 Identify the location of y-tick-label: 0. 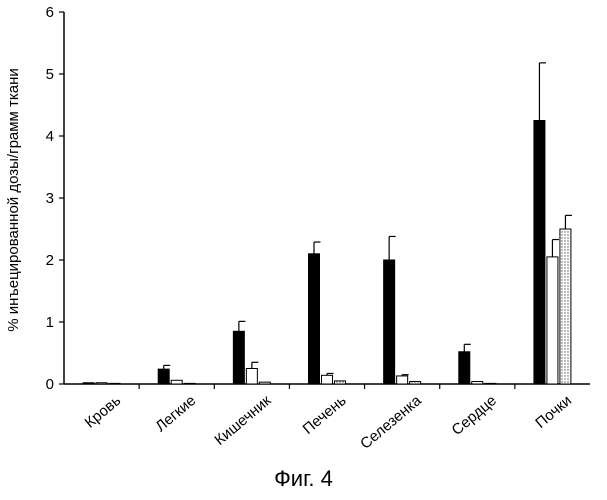
(50, 384).